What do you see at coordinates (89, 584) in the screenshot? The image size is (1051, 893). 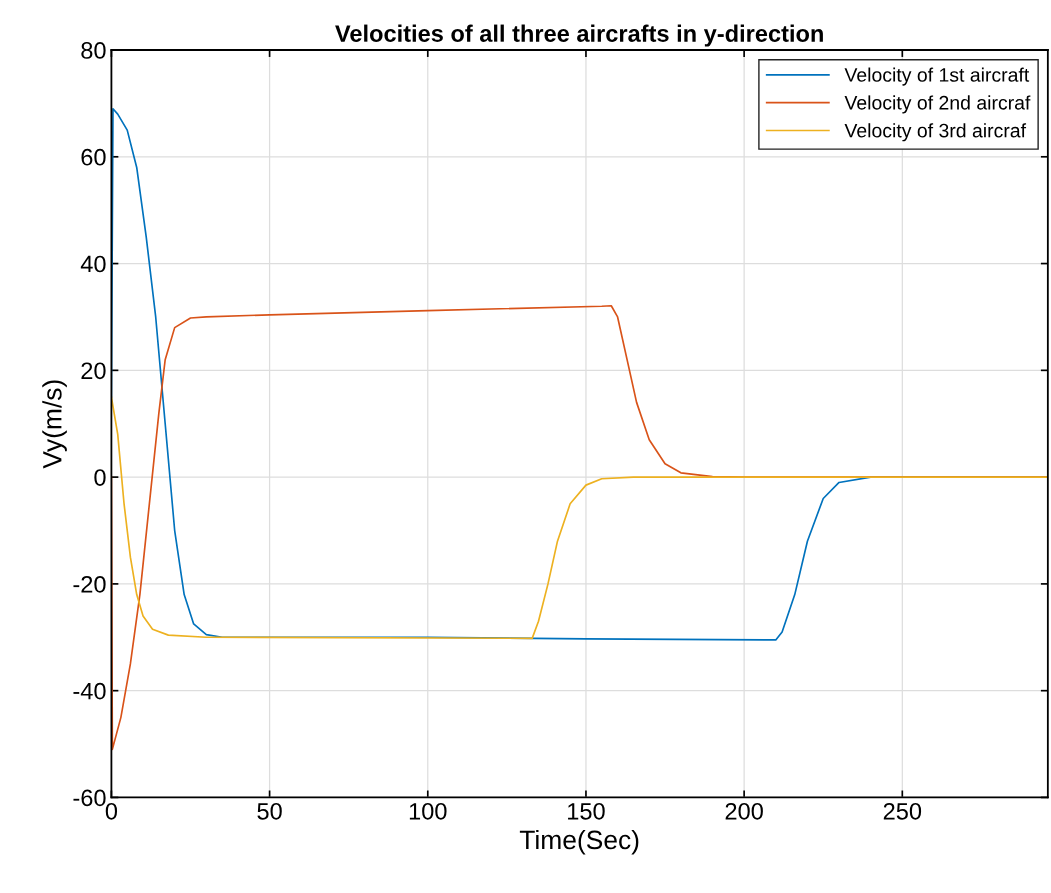 I see `y-tick-label: -20` at bounding box center [89, 584].